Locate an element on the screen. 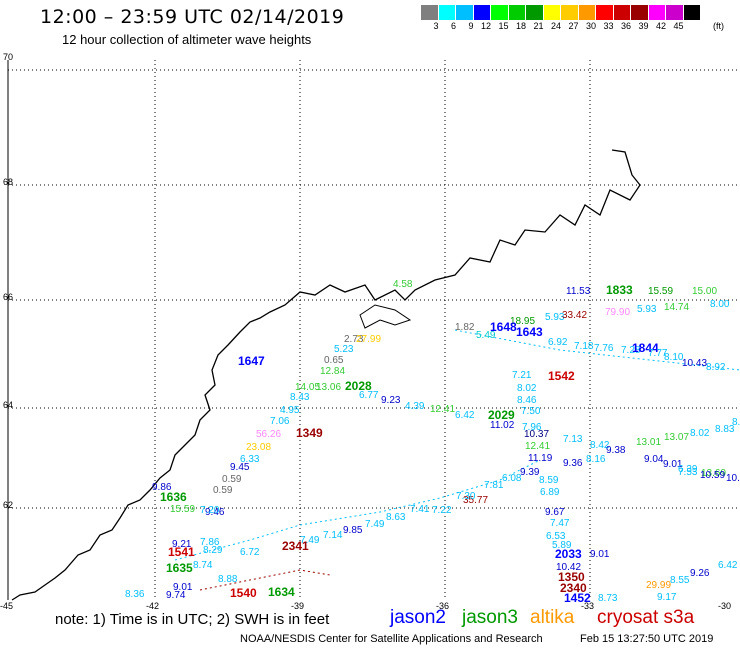  wave-height-value: 10.42 is located at coordinates (568, 567).